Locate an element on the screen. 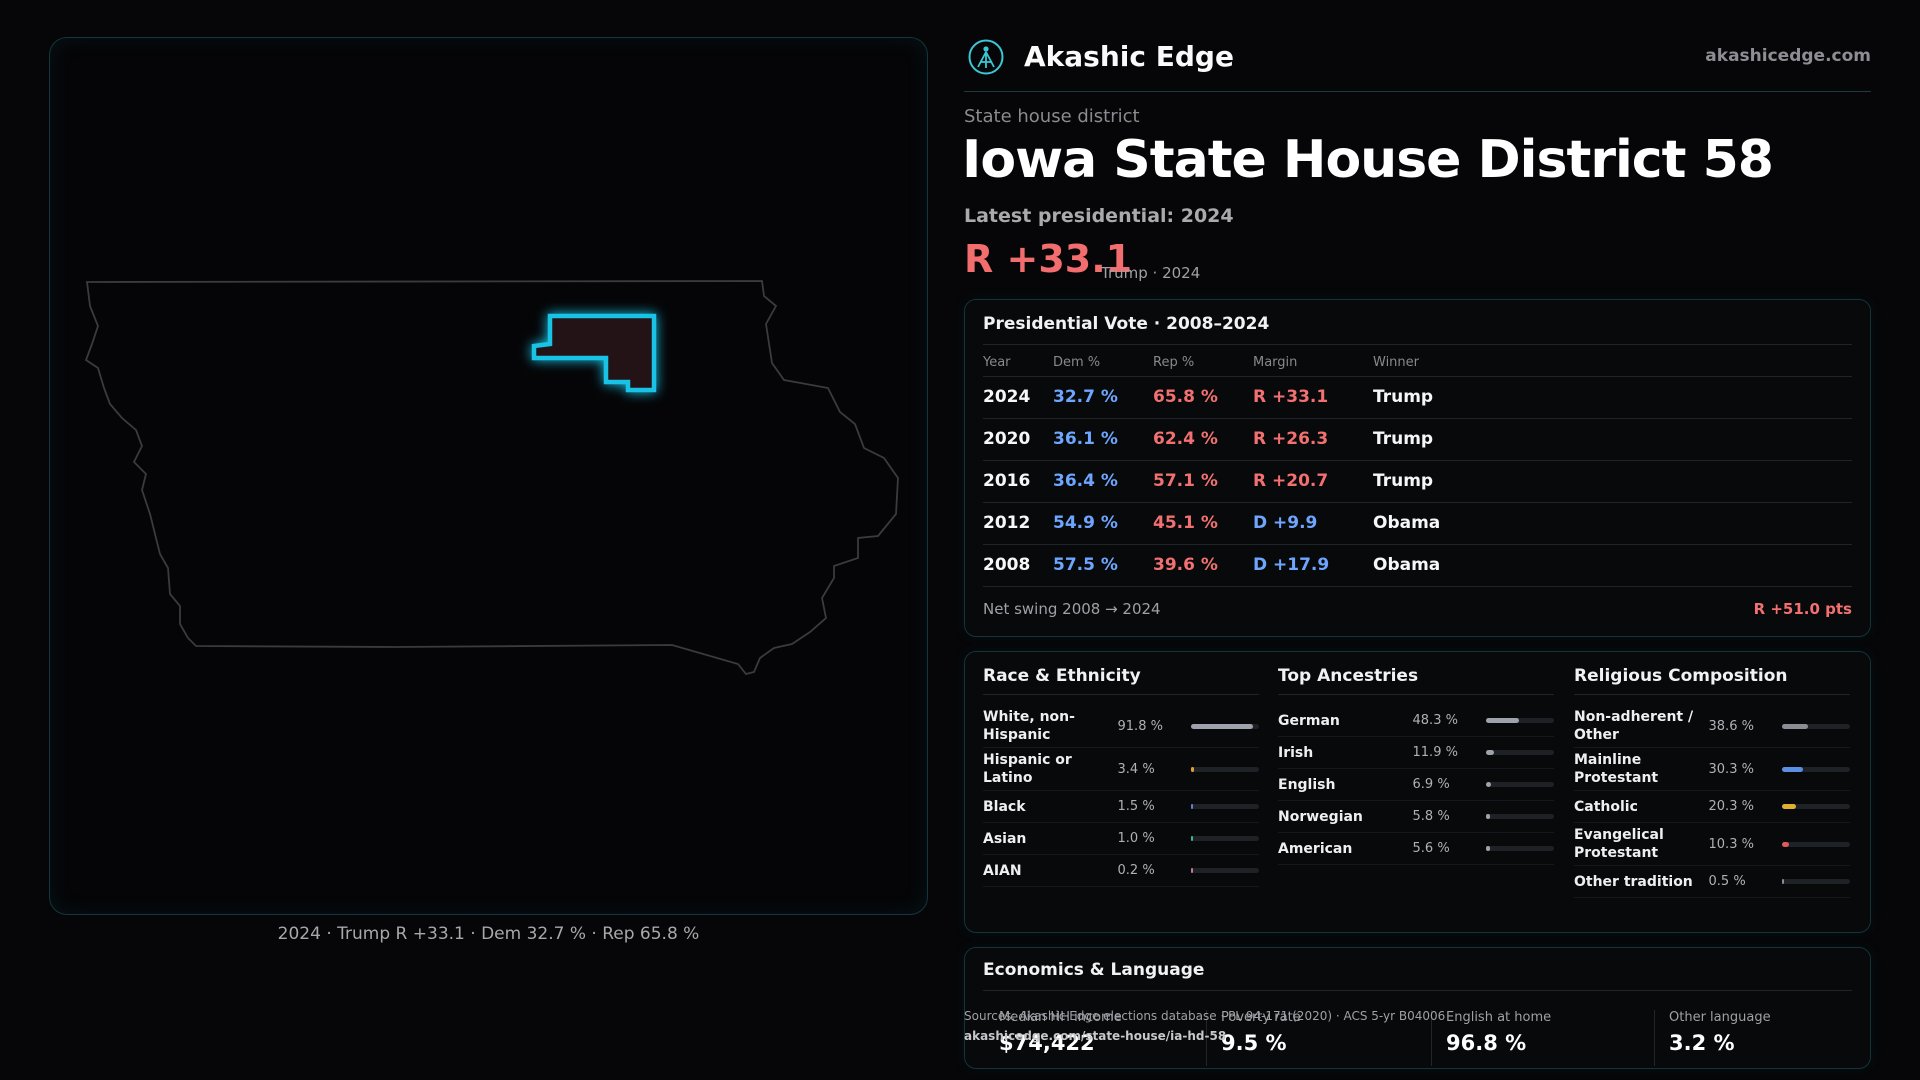  item-label: Catholic is located at coordinates (1606, 806).